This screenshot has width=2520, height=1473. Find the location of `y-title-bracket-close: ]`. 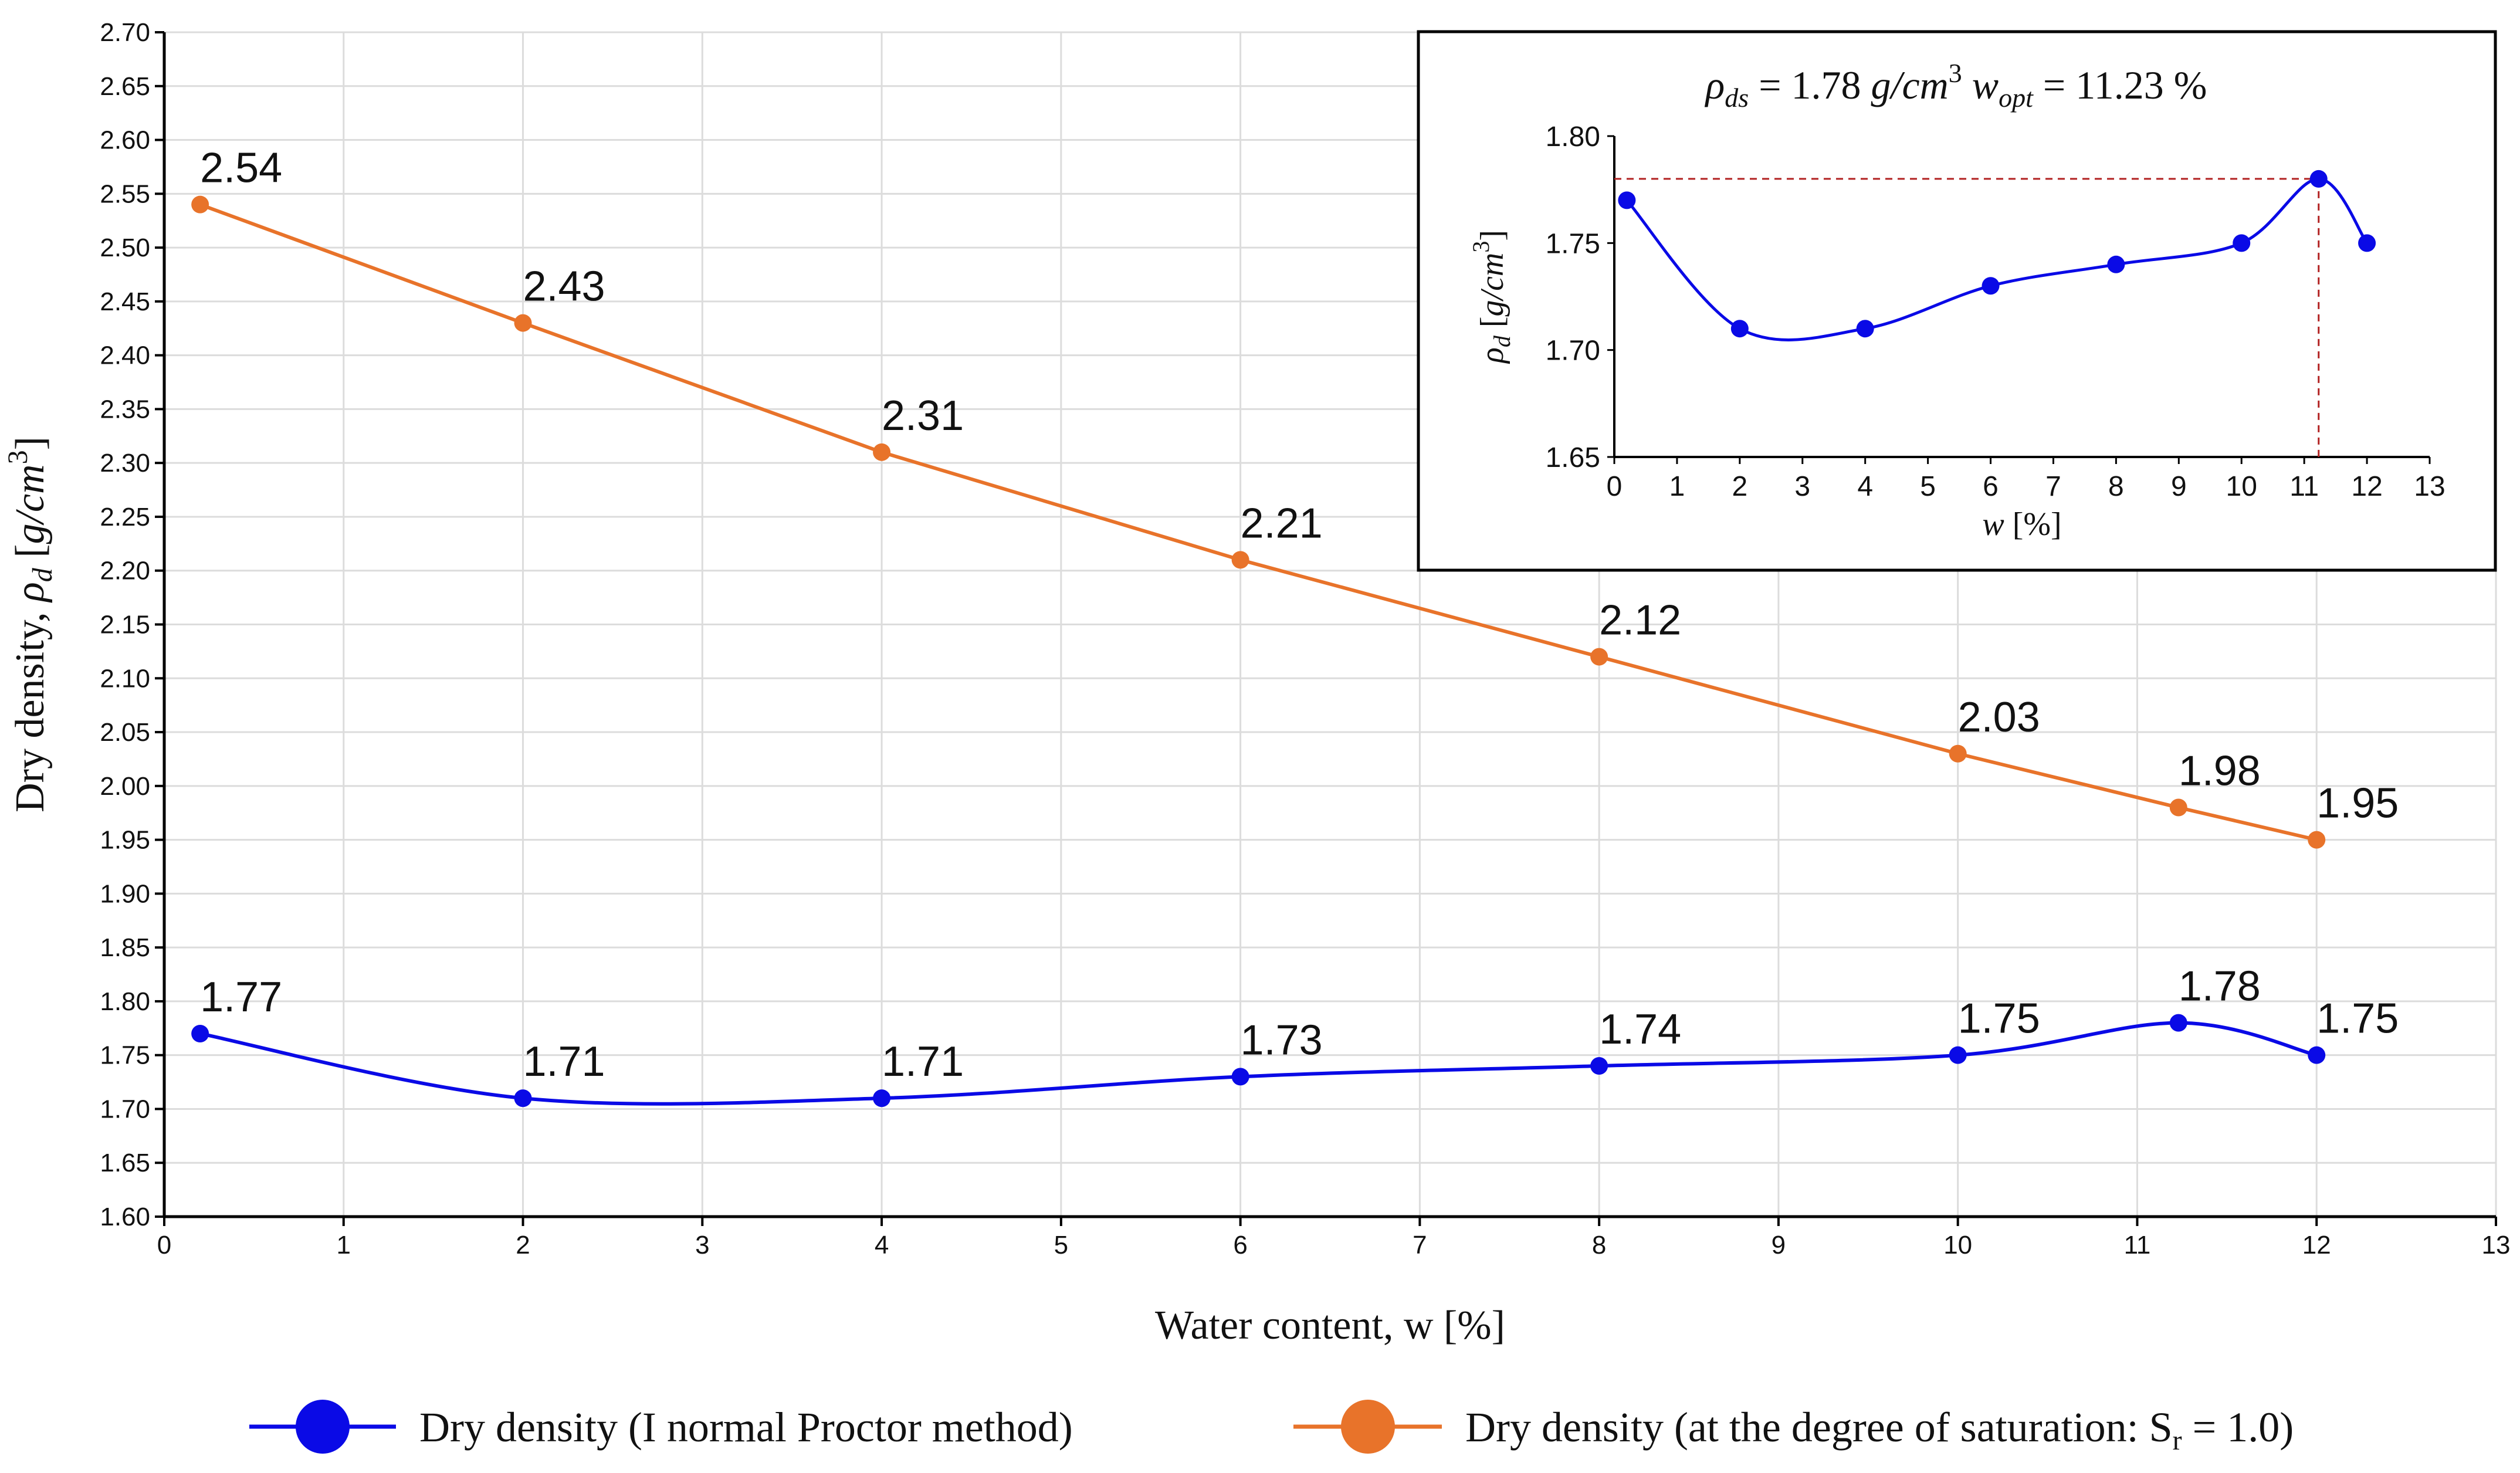

y-title-bracket-close: ] is located at coordinates (30, 443).